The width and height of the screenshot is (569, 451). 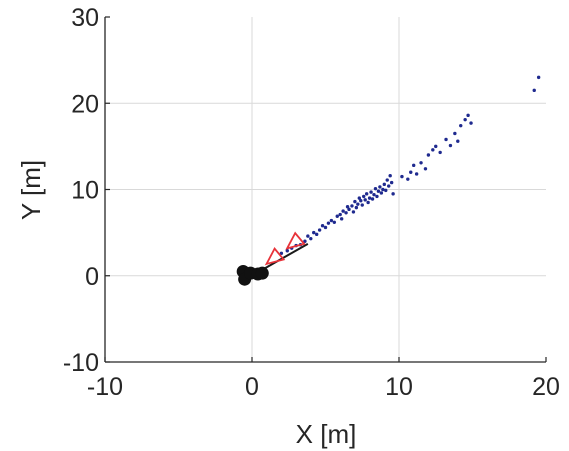 What do you see at coordinates (399, 387) in the screenshot?
I see `x-tick-label: 10` at bounding box center [399, 387].